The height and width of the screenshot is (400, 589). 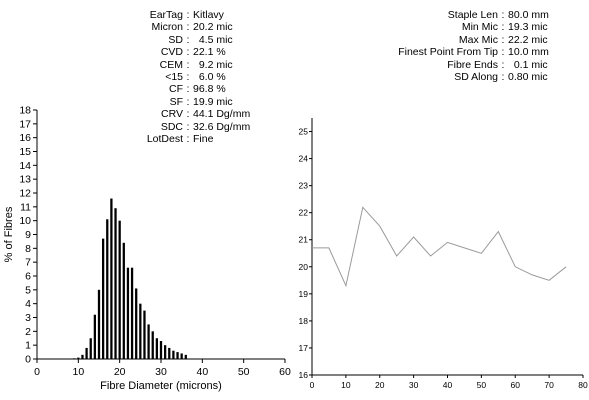 I want to click on stat-row: Finest Point From Tip:10.0 mm, so click(x=480, y=52).